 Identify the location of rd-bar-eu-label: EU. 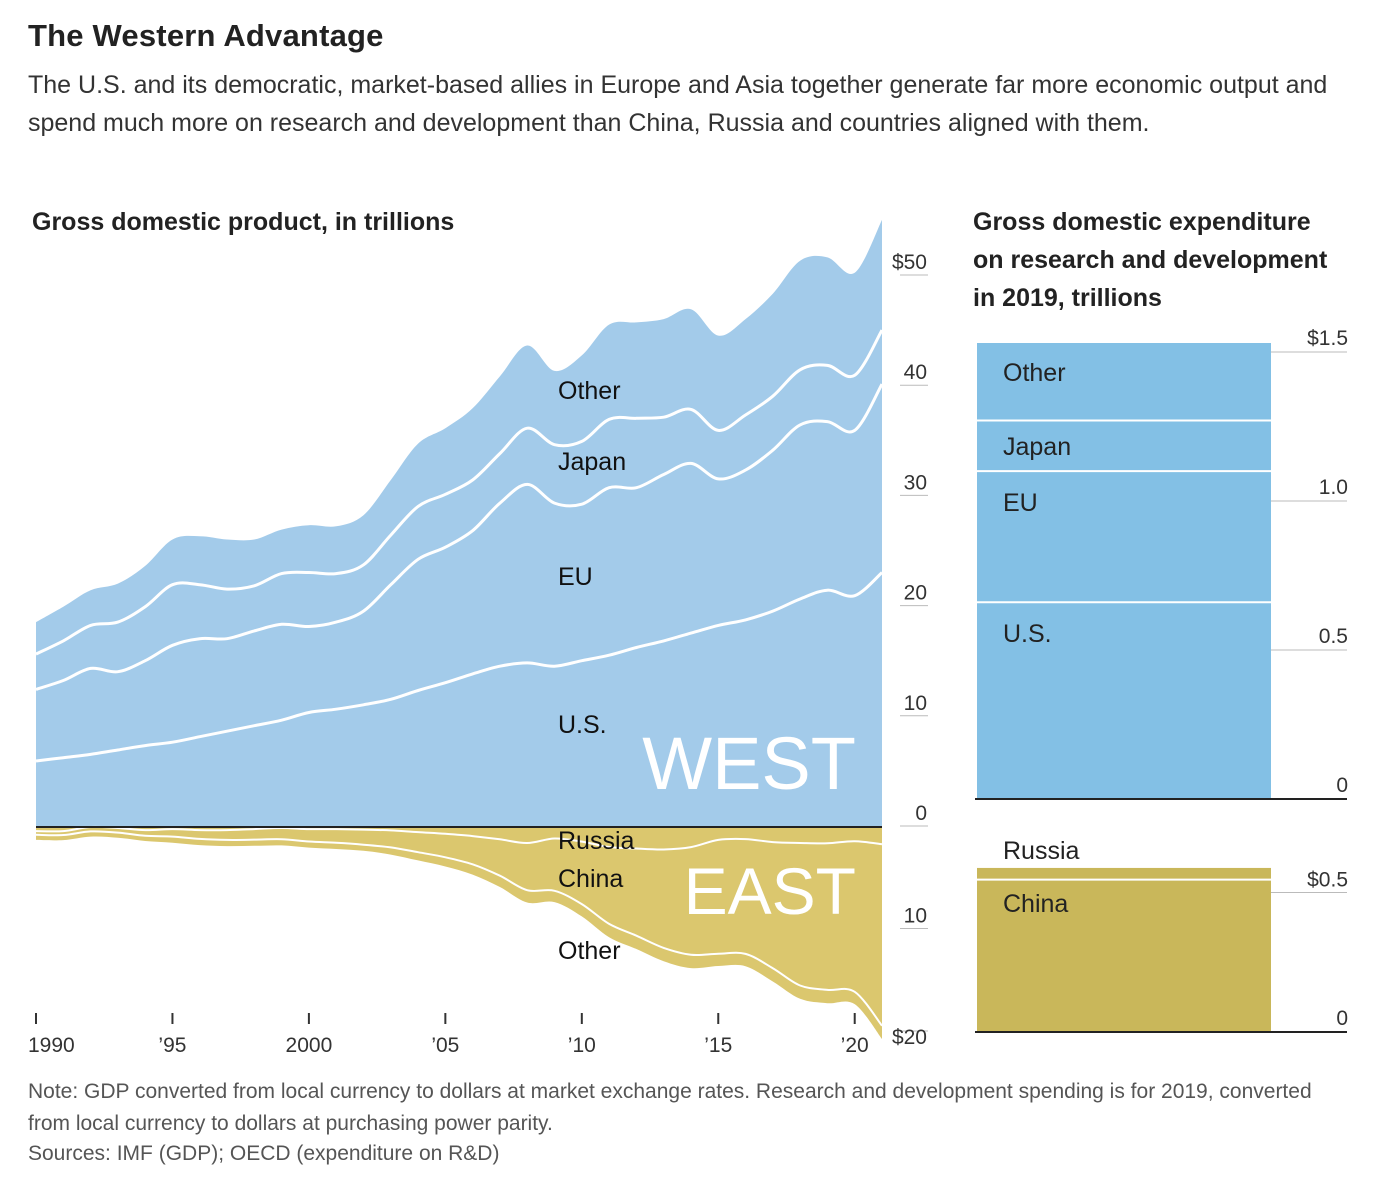
(1020, 503).